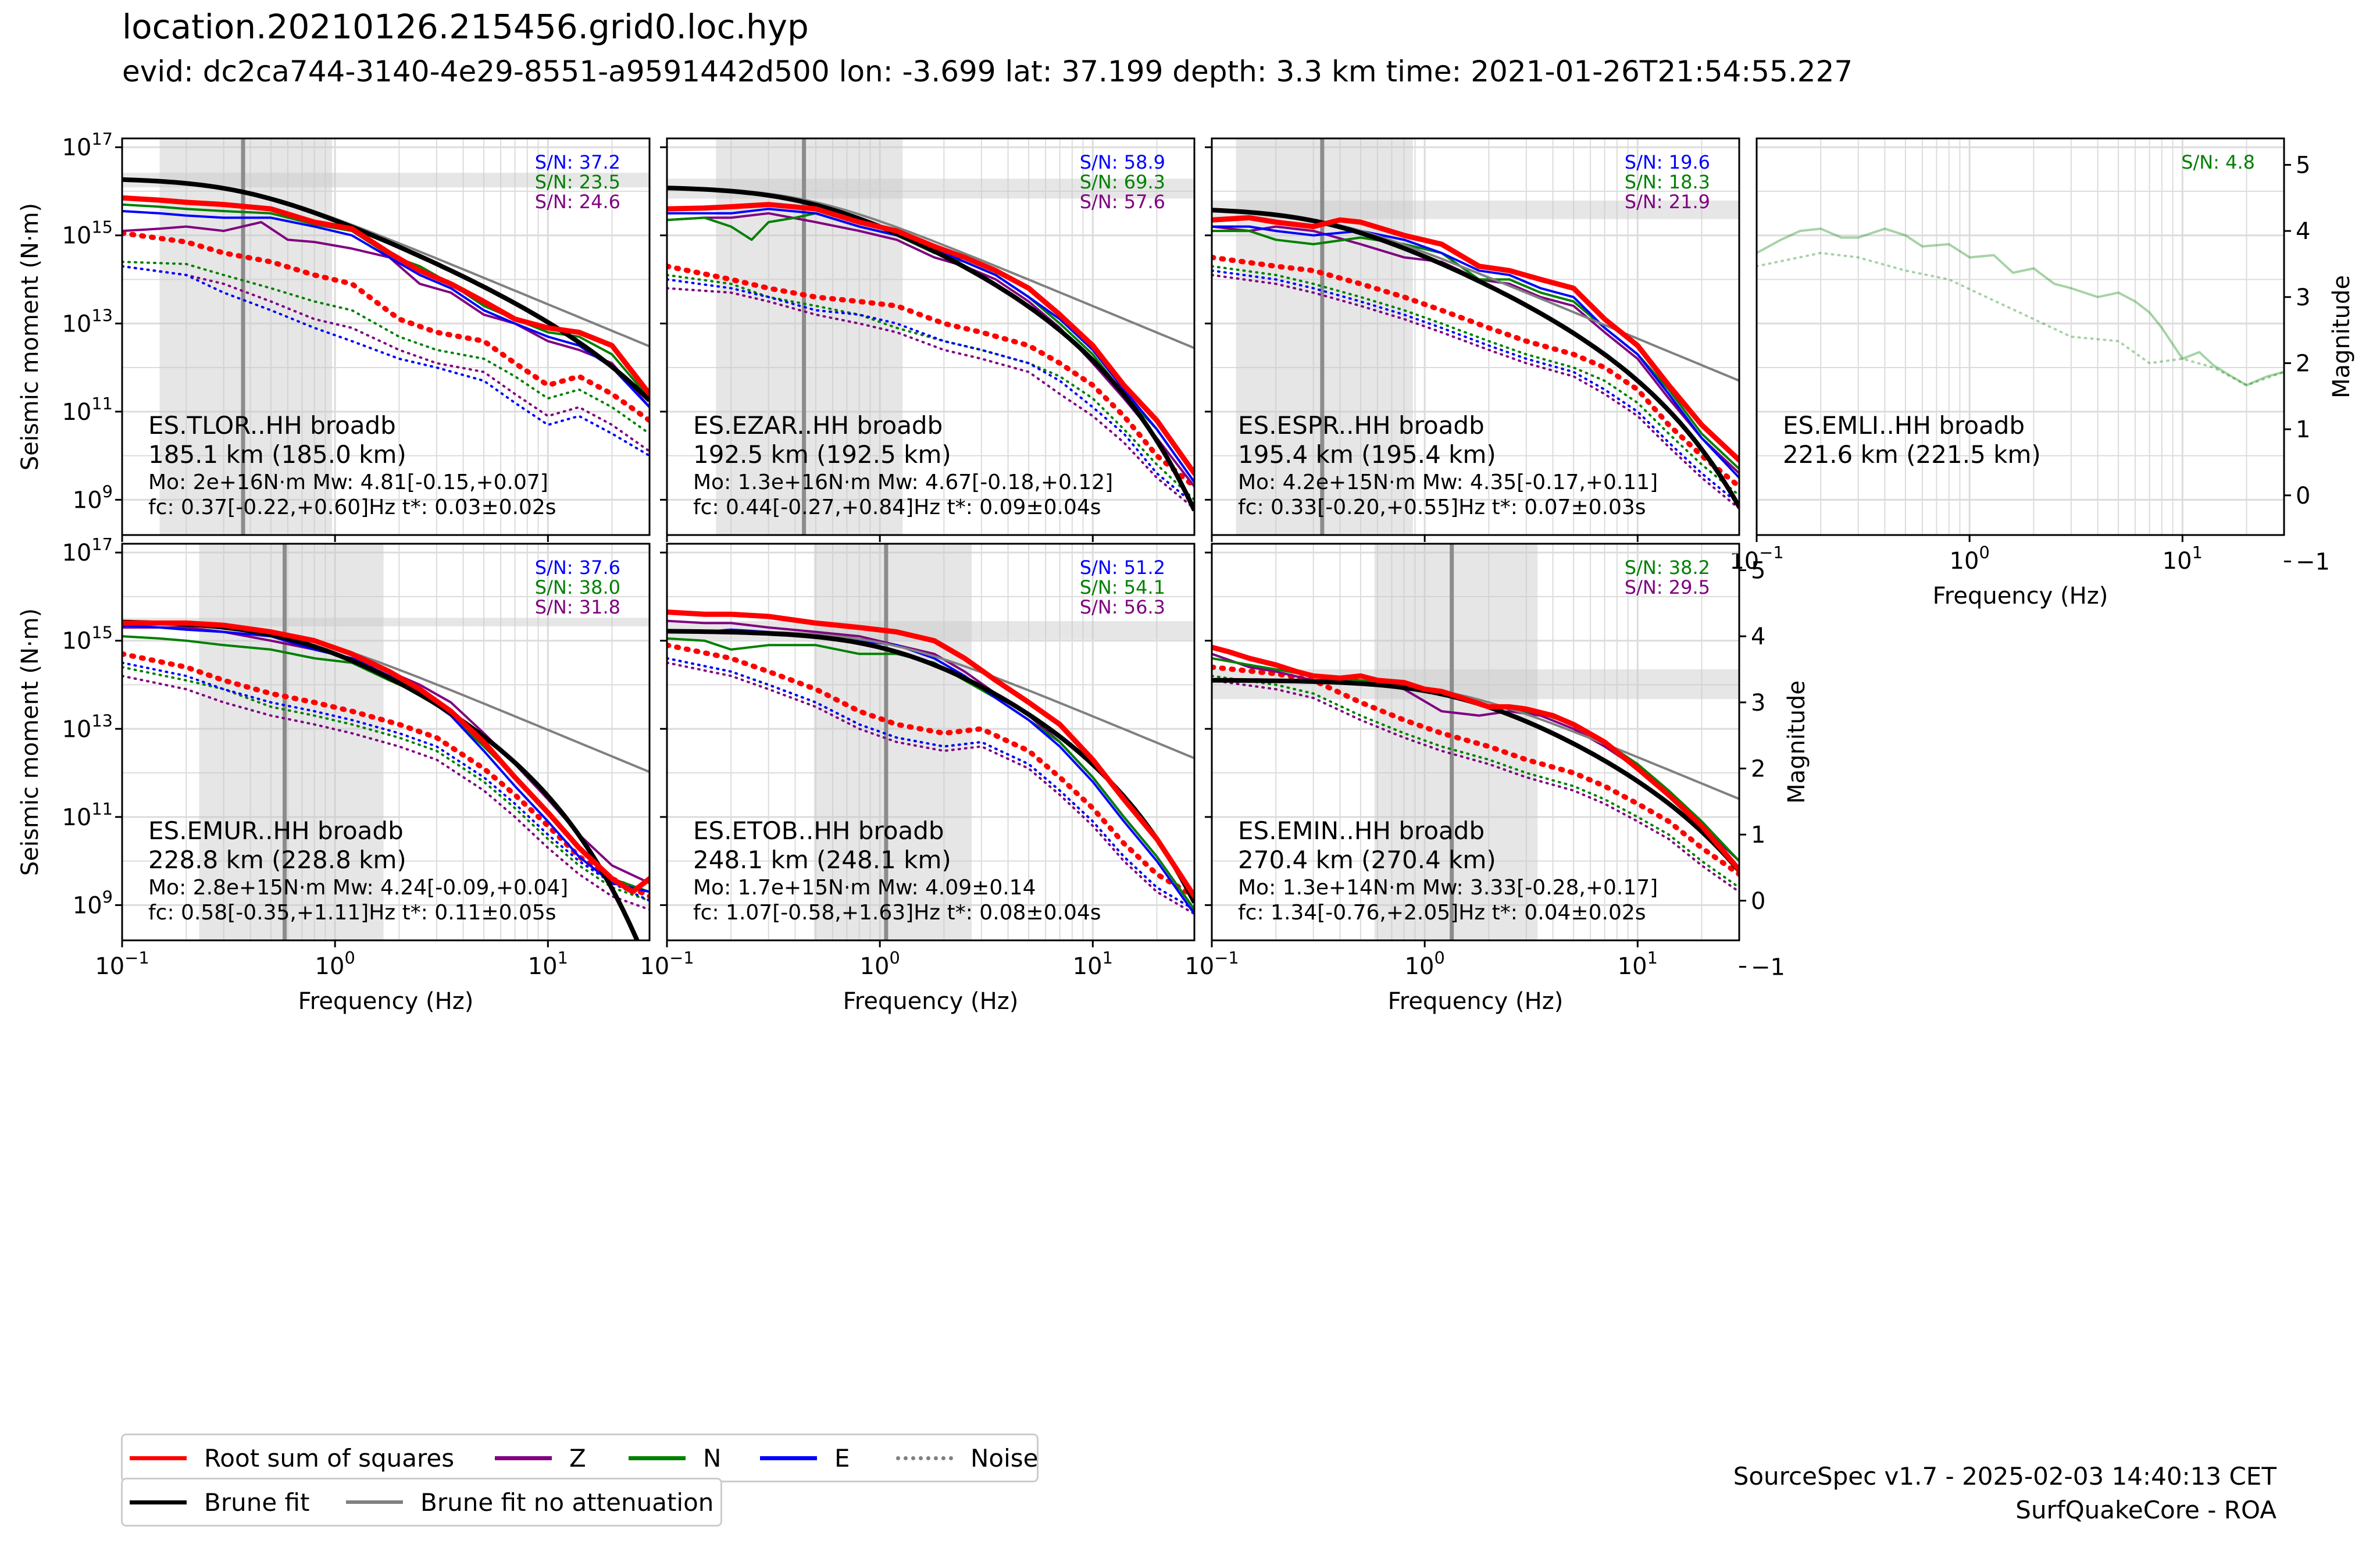 This screenshot has height=1544, width=2380. What do you see at coordinates (577, 1457) in the screenshot?
I see `legend-label-z: Z` at bounding box center [577, 1457].